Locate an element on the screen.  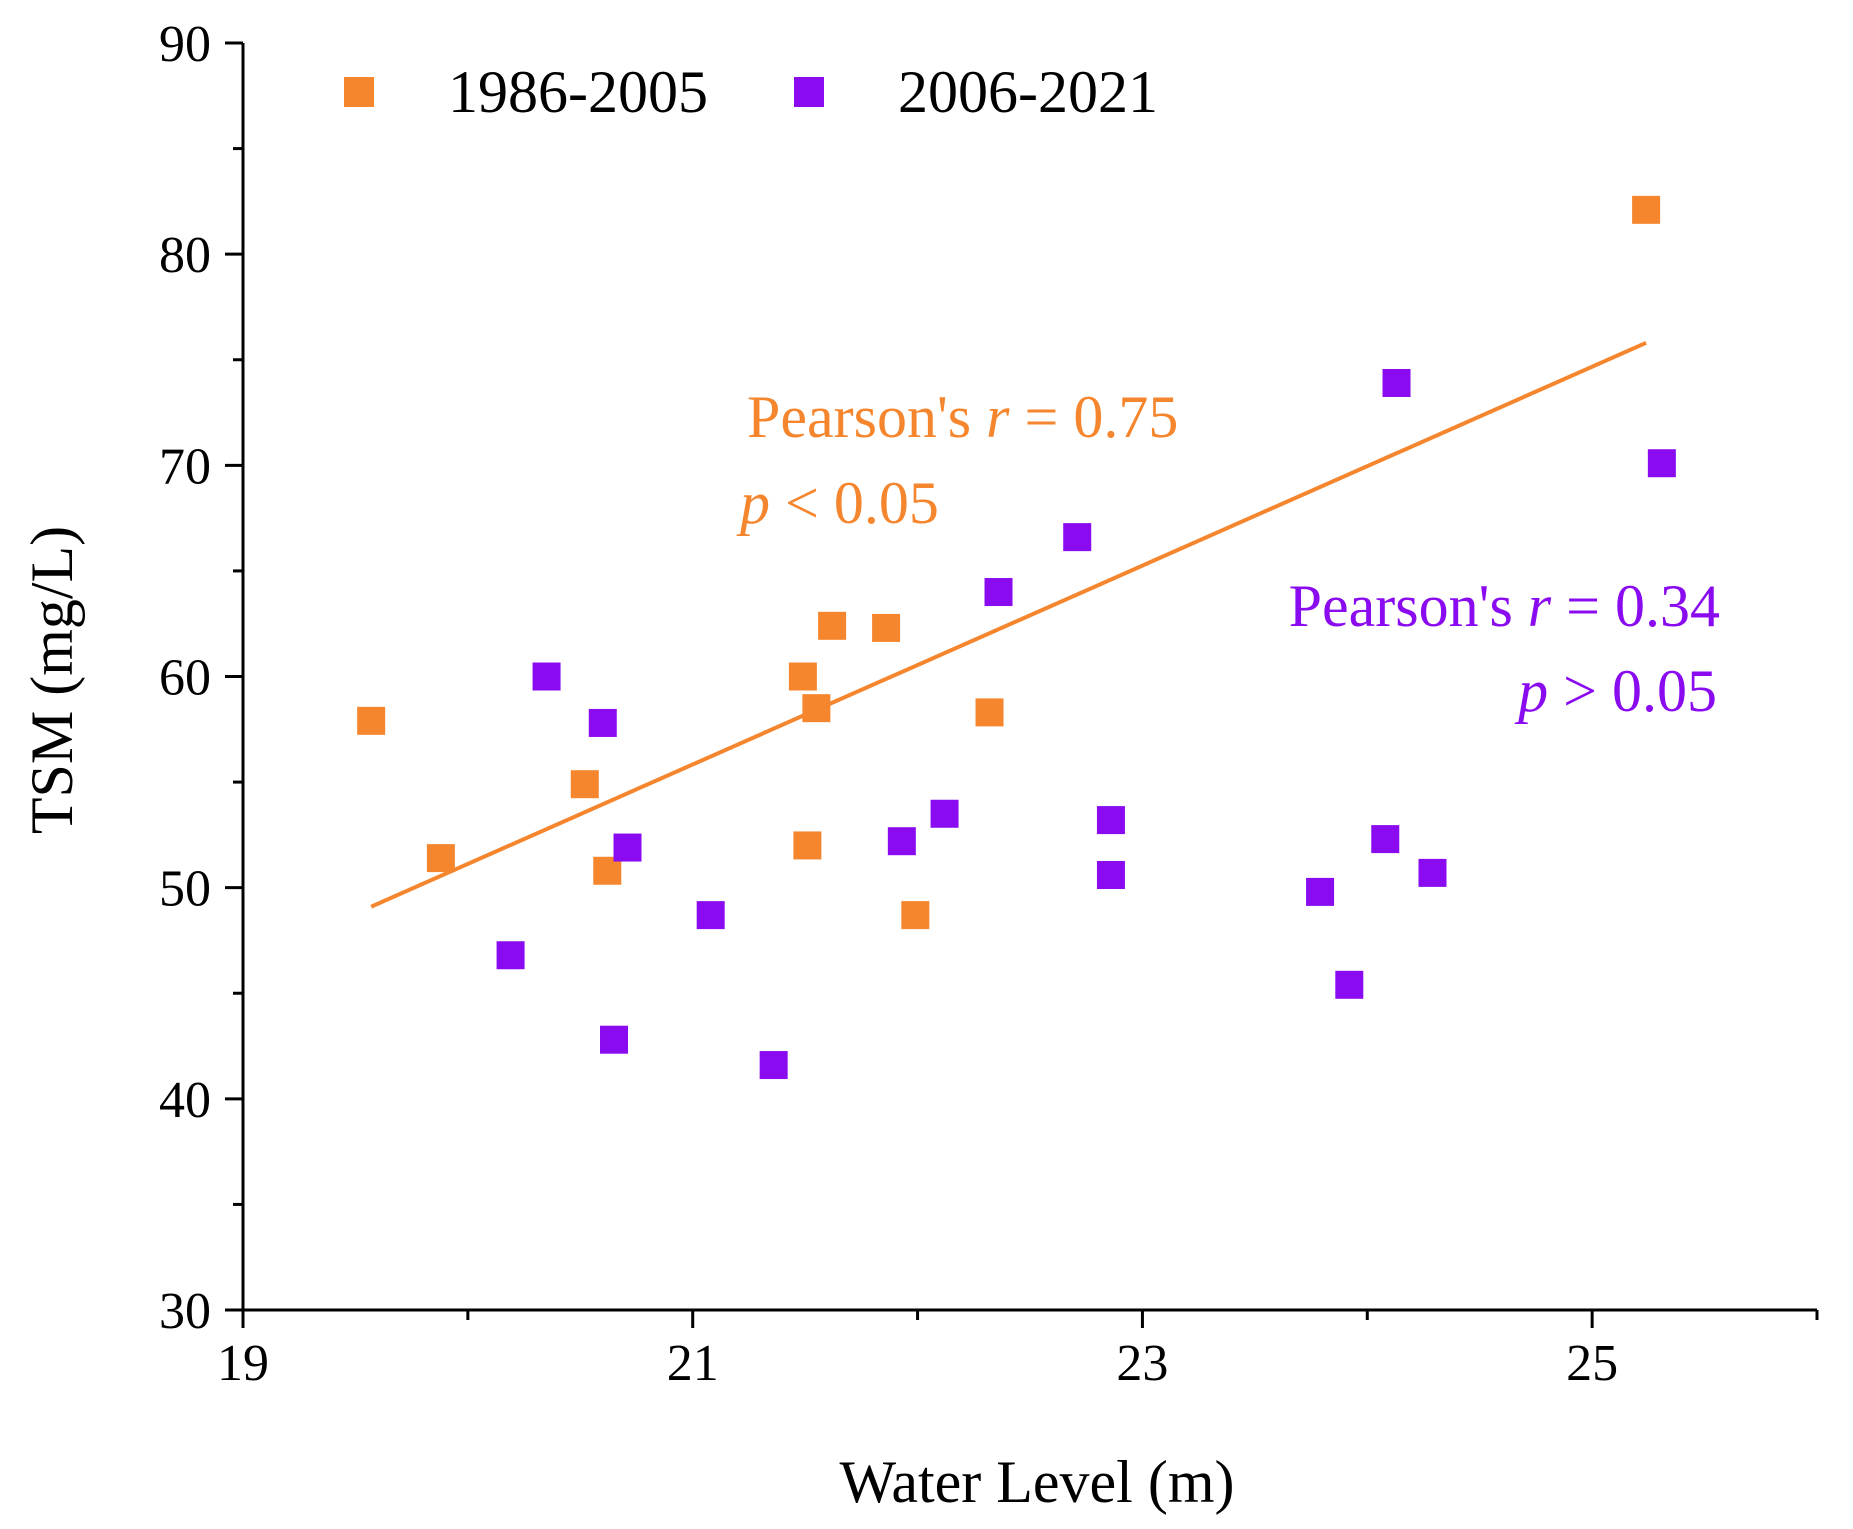
legend: 1986-2005 2006-2021 is located at coordinates (751, 92).